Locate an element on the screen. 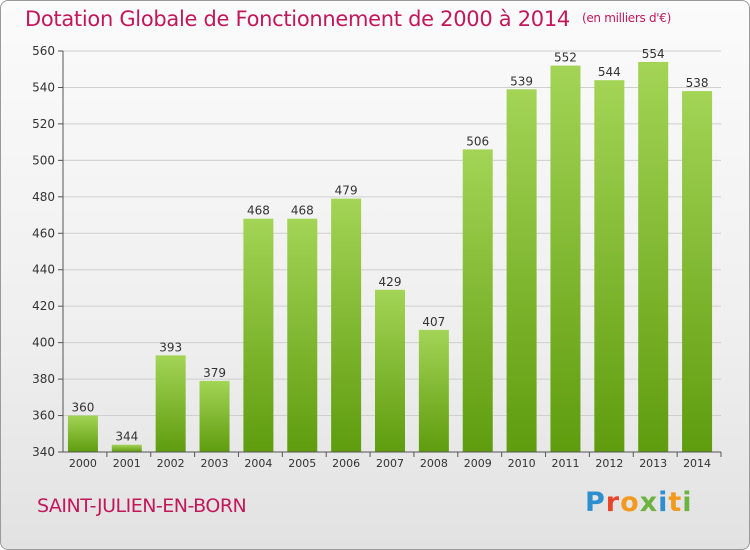  x-tick-label: 2003 is located at coordinates (215, 463).